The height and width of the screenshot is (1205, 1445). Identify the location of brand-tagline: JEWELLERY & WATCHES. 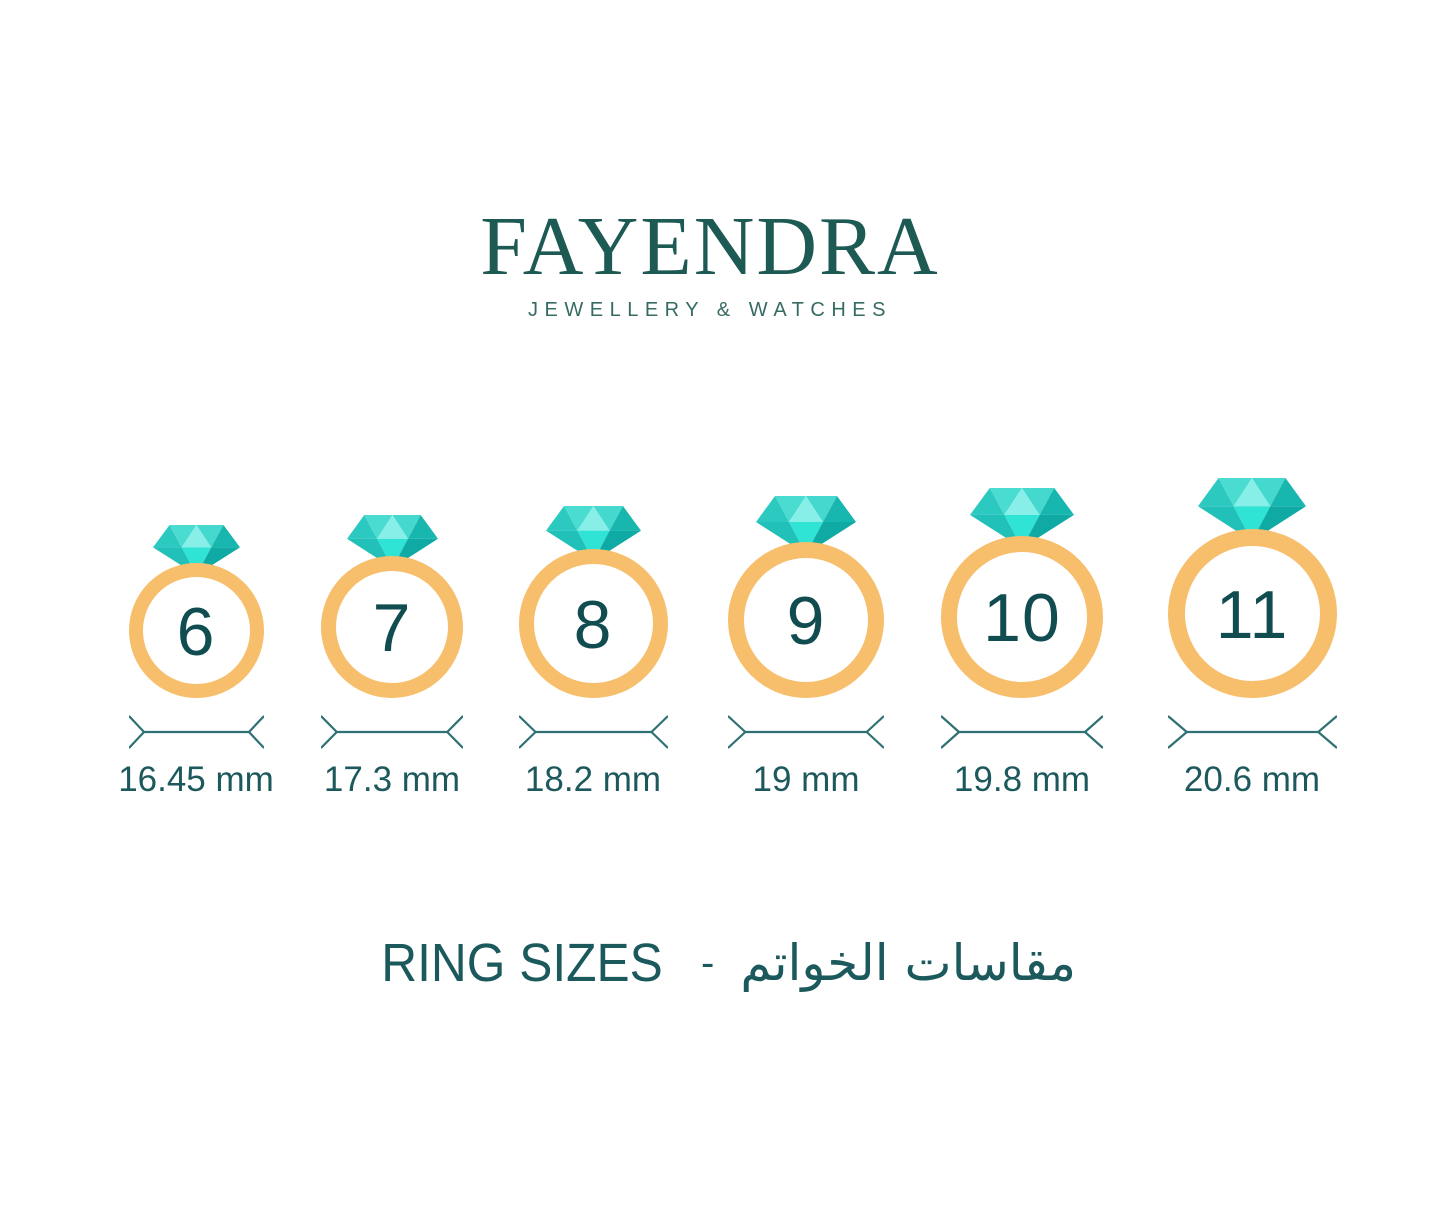
(710, 310).